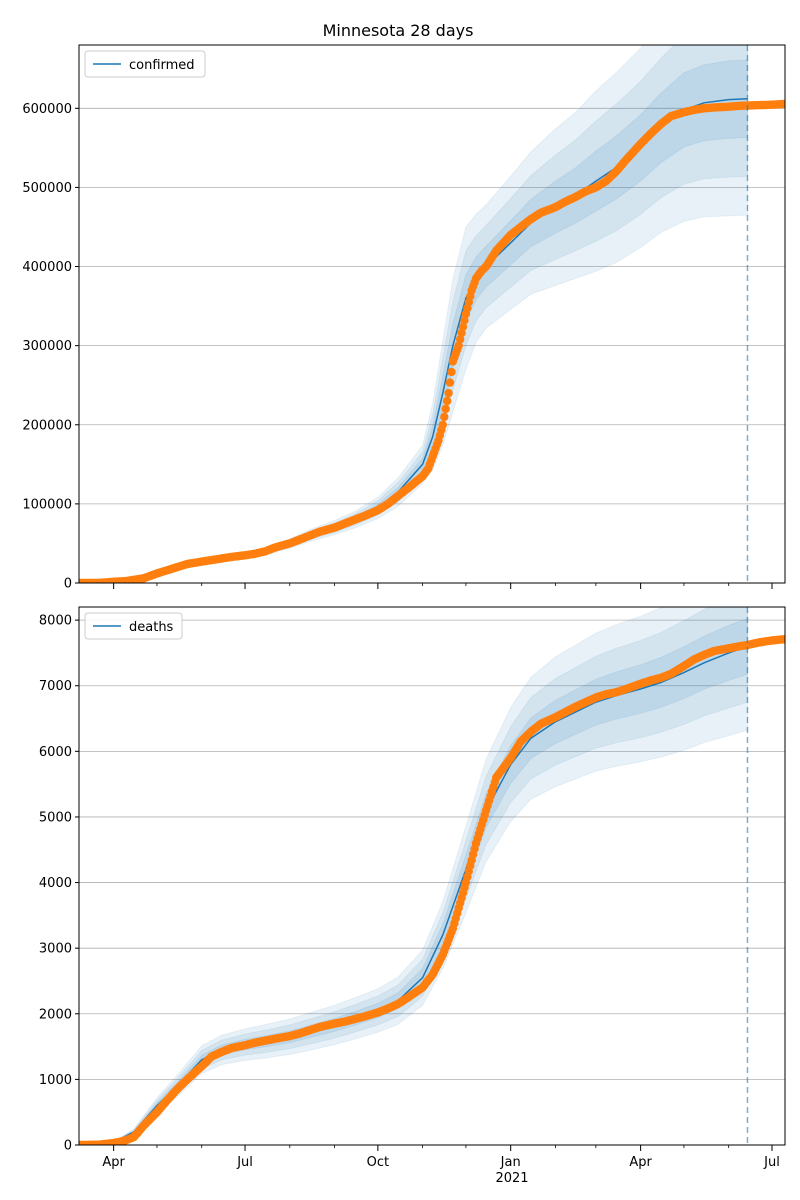  Describe the element at coordinates (55, 883) in the screenshot. I see `y-tick-label: 4000` at that location.